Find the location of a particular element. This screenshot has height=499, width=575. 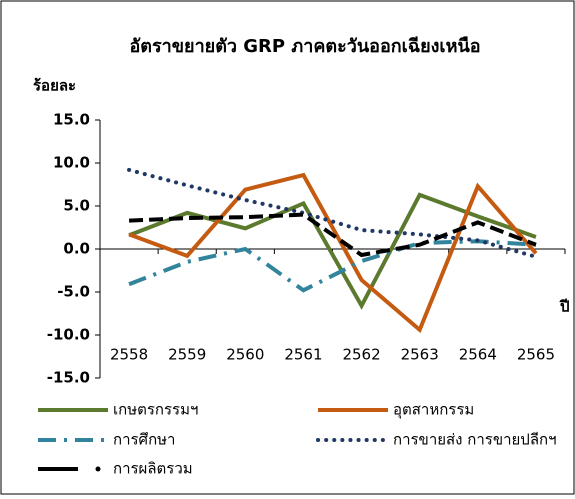

legend-swatch-dot is located at coordinates (98, 469).